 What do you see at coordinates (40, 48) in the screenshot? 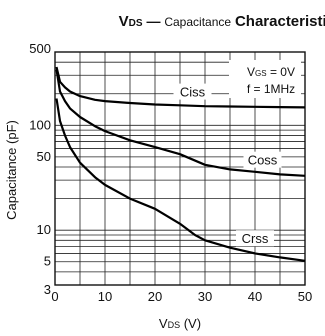
I see `y-tick-label: 500` at bounding box center [40, 48].